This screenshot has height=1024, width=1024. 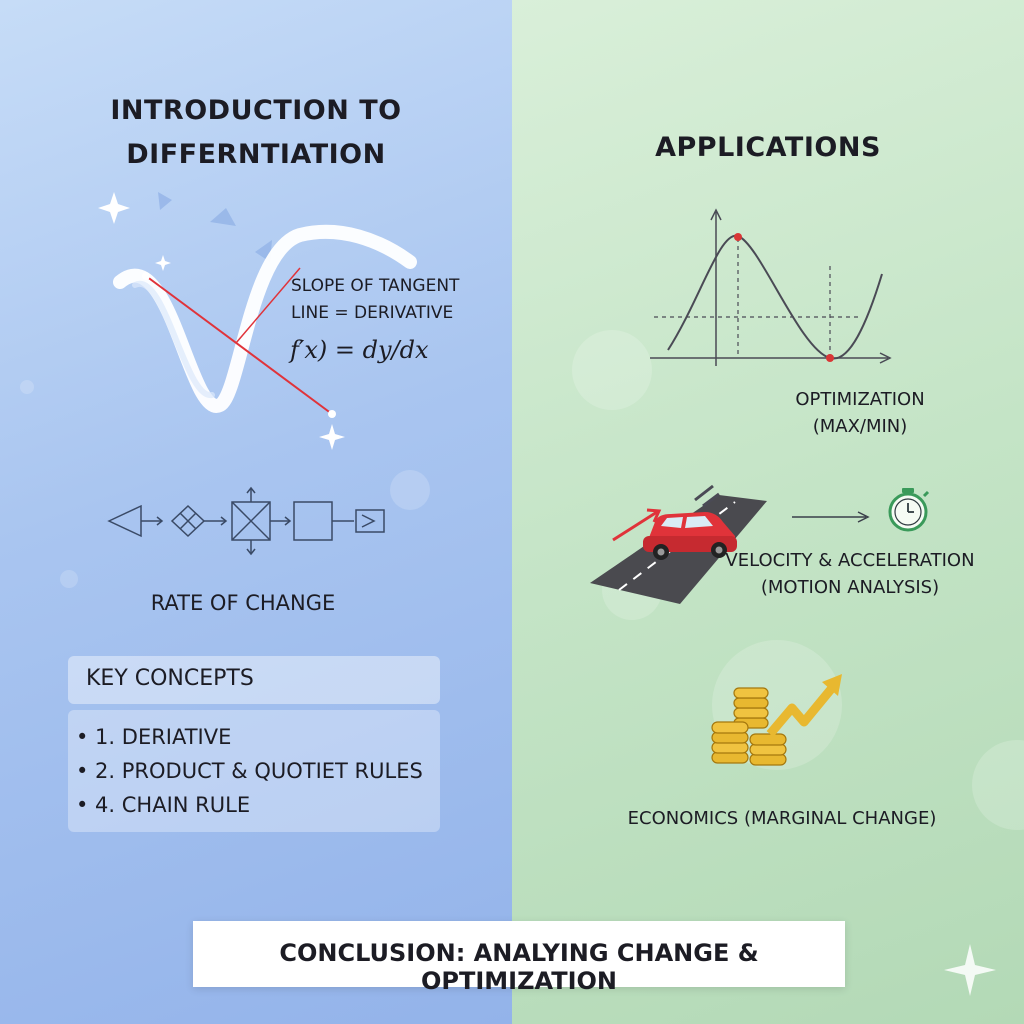 What do you see at coordinates (909, 510) in the screenshot?
I see `stopwatch-icon` at bounding box center [909, 510].